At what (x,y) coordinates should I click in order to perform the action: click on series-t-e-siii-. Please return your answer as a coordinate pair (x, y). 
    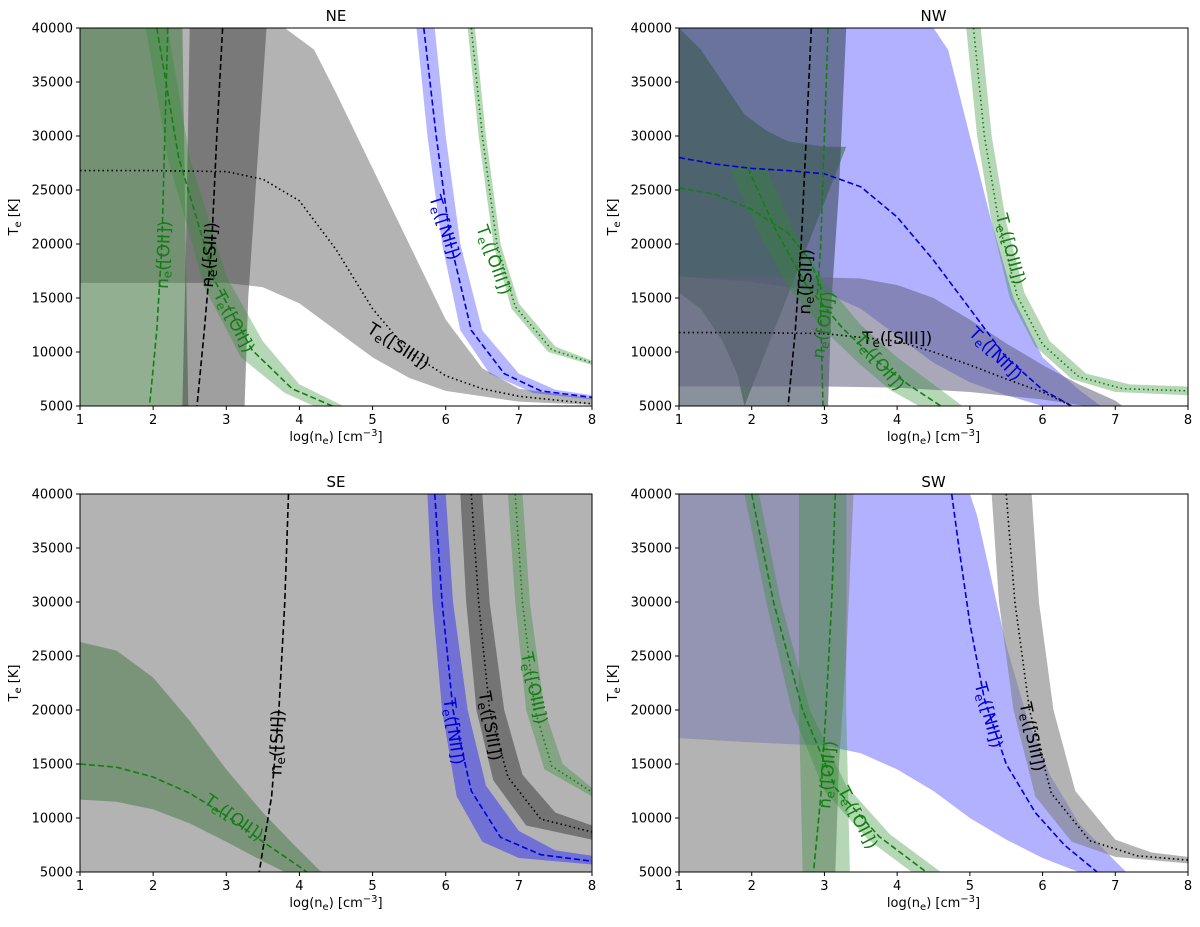
    Looking at the image, I should click on (1096, 677).